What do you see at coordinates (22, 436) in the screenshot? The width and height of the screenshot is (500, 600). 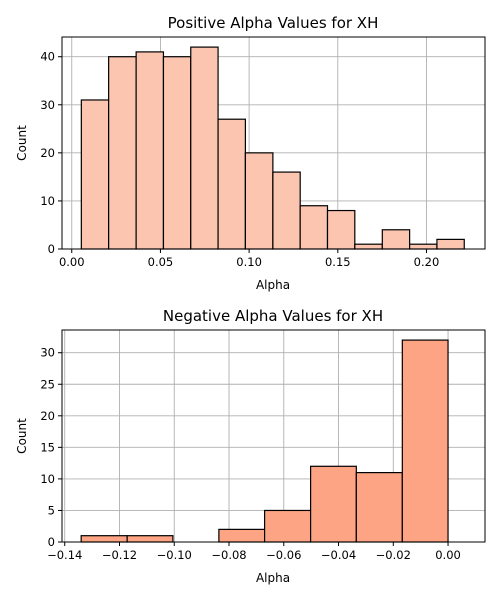 I see `negative-alpha-ylabel: Count` at bounding box center [22, 436].